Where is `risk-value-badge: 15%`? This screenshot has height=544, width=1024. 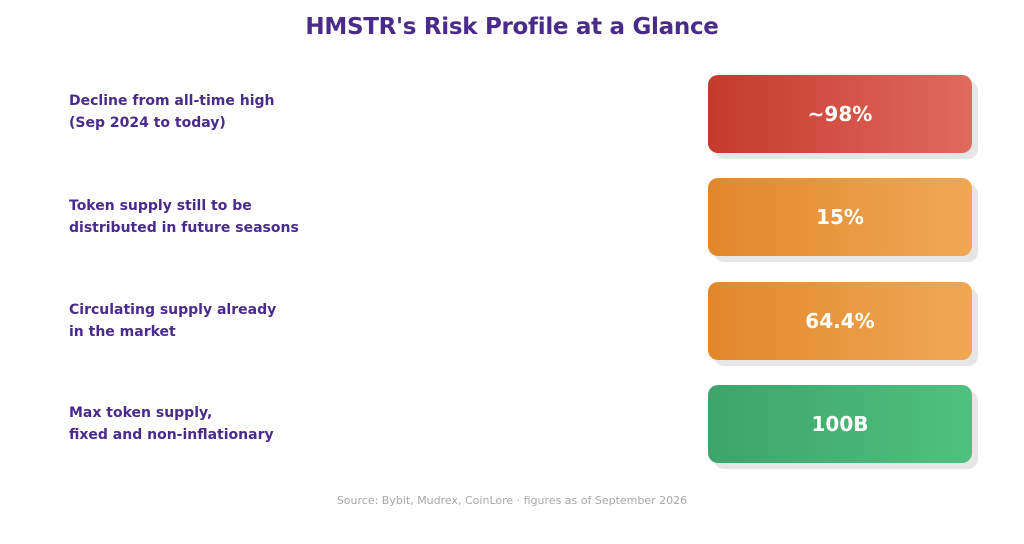
risk-value-badge: 15% is located at coordinates (840, 217).